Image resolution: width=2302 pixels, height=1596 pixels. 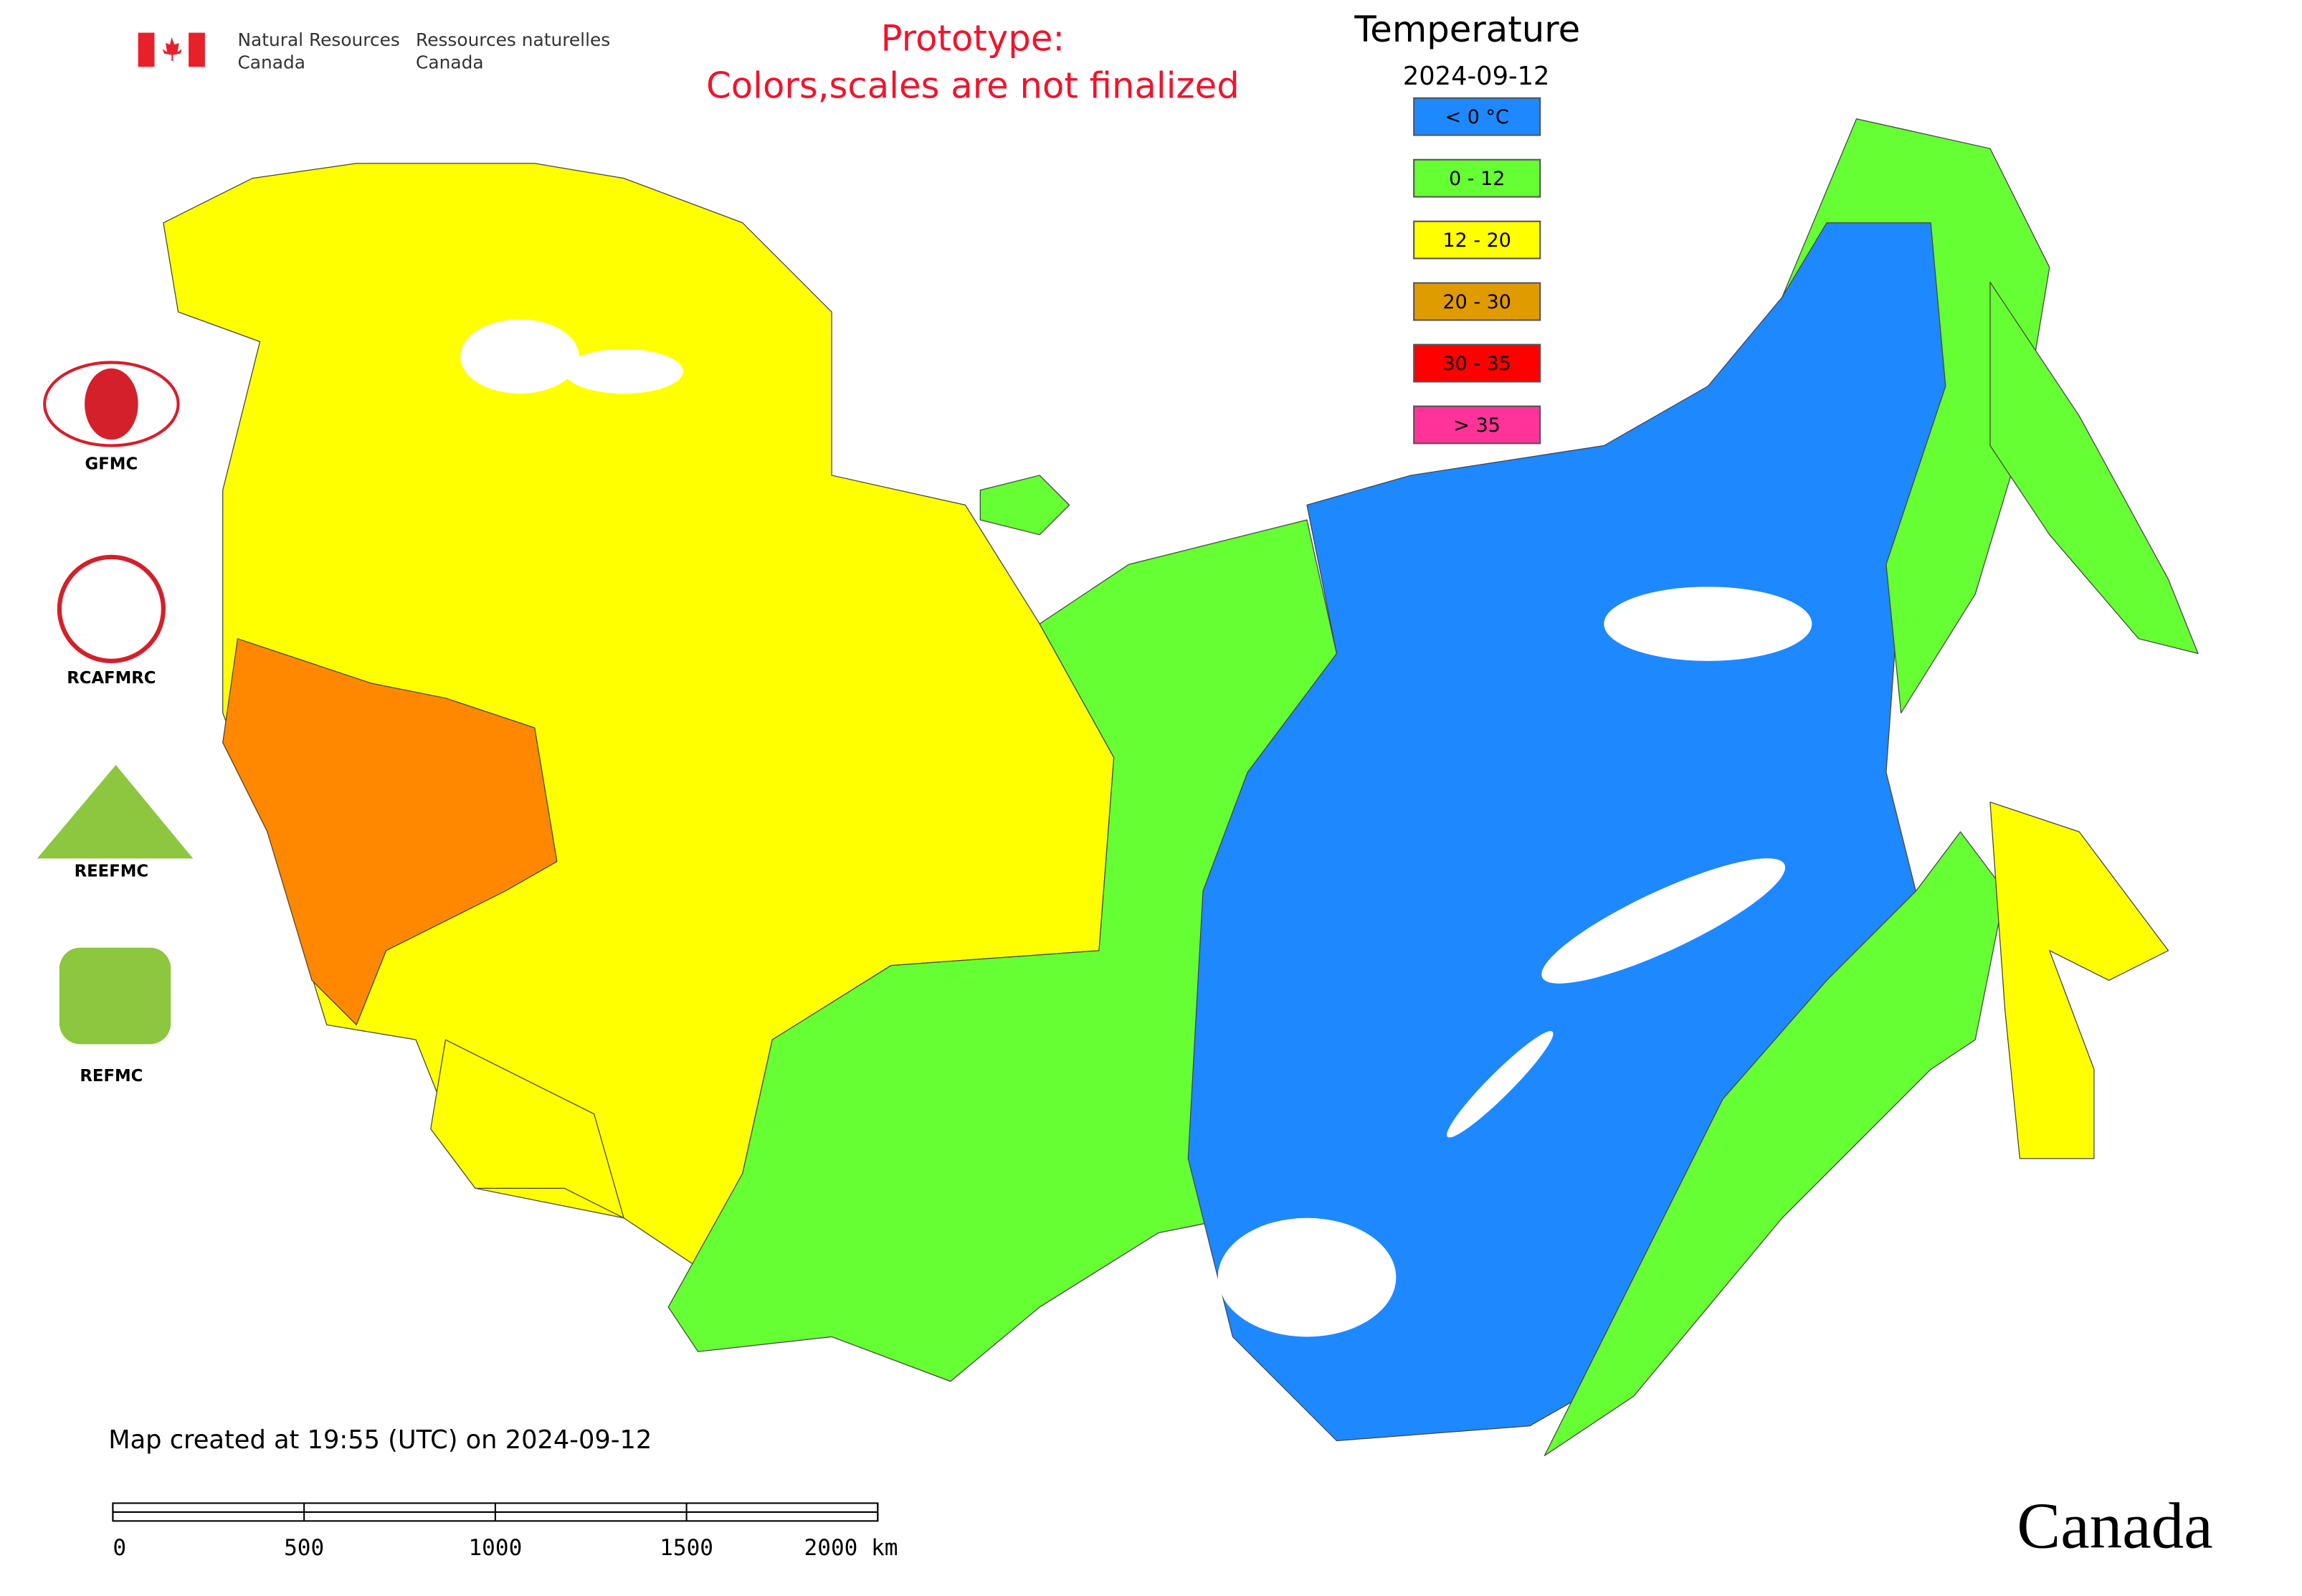 What do you see at coordinates (973, 86) in the screenshot?
I see `prototype-notice: Colors,scales are not finalized` at bounding box center [973, 86].